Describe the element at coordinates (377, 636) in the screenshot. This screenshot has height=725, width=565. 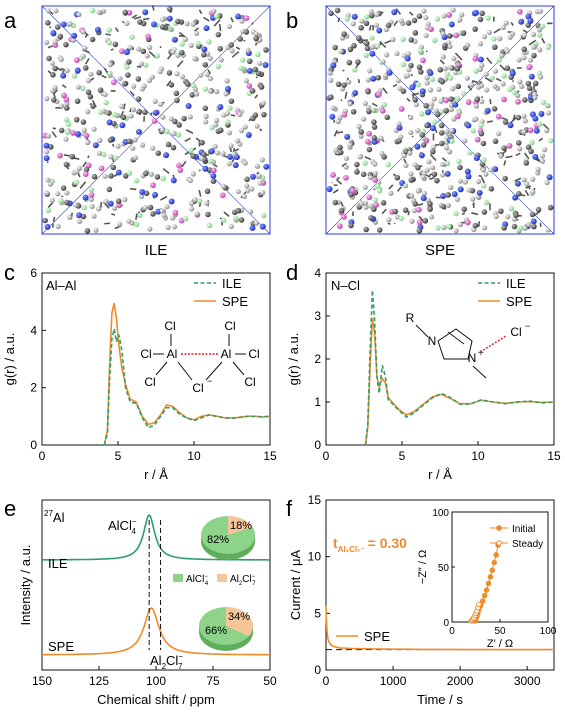
I see `legend-label: SPE` at that location.